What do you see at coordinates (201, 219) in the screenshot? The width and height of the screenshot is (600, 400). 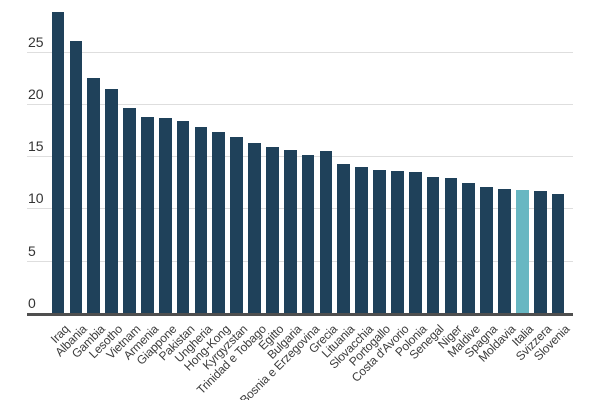 I see `bar-ungheria` at bounding box center [201, 219].